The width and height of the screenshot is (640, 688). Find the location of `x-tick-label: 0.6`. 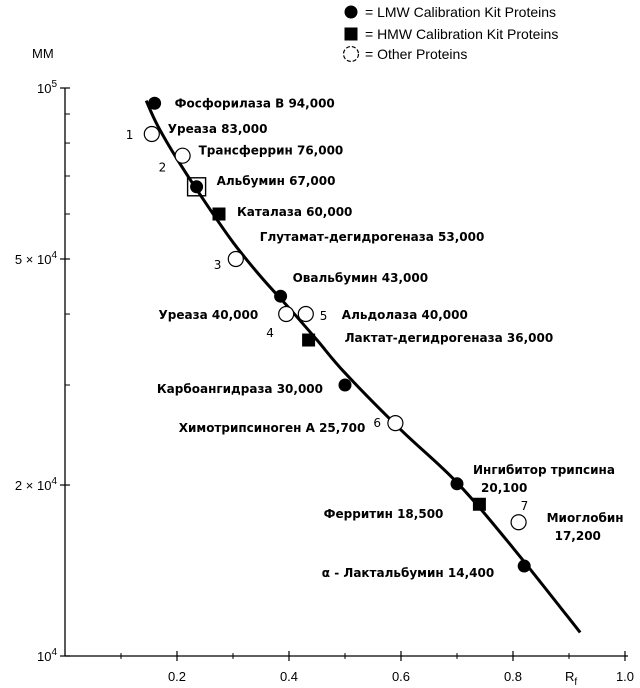

x-tick-label: 0.6 is located at coordinates (401, 676).